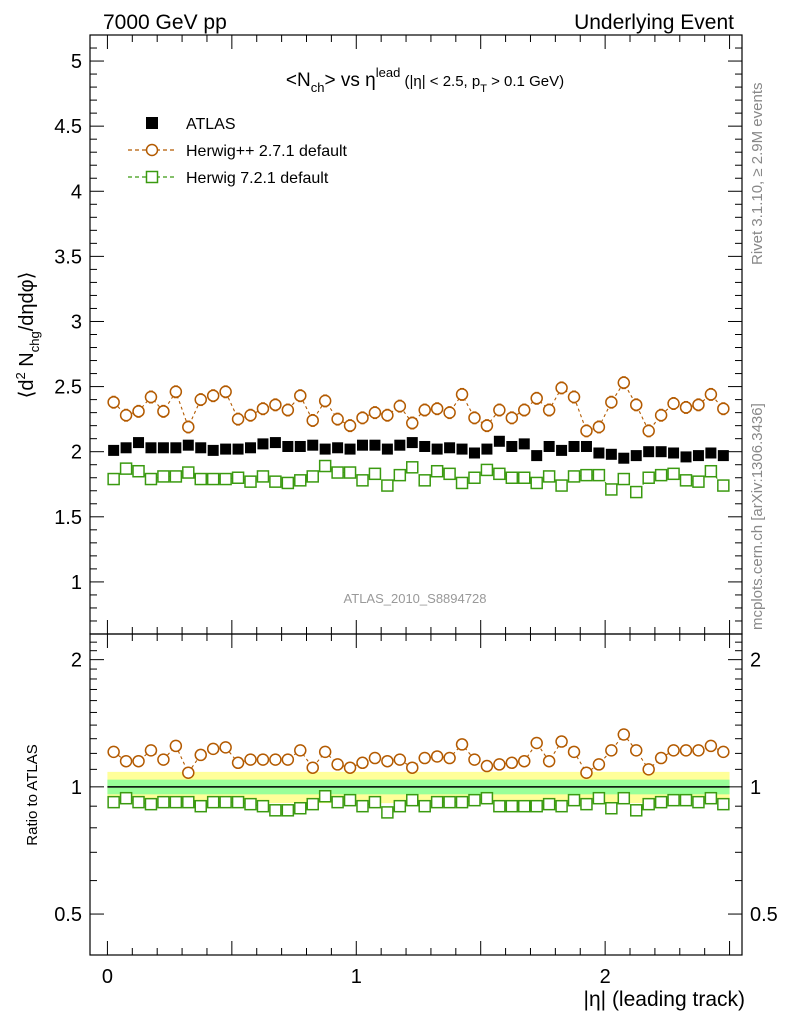 The width and height of the screenshot is (786, 1024). What do you see at coordinates (76, 583) in the screenshot?
I see `y-tick-label: 1` at bounding box center [76, 583].